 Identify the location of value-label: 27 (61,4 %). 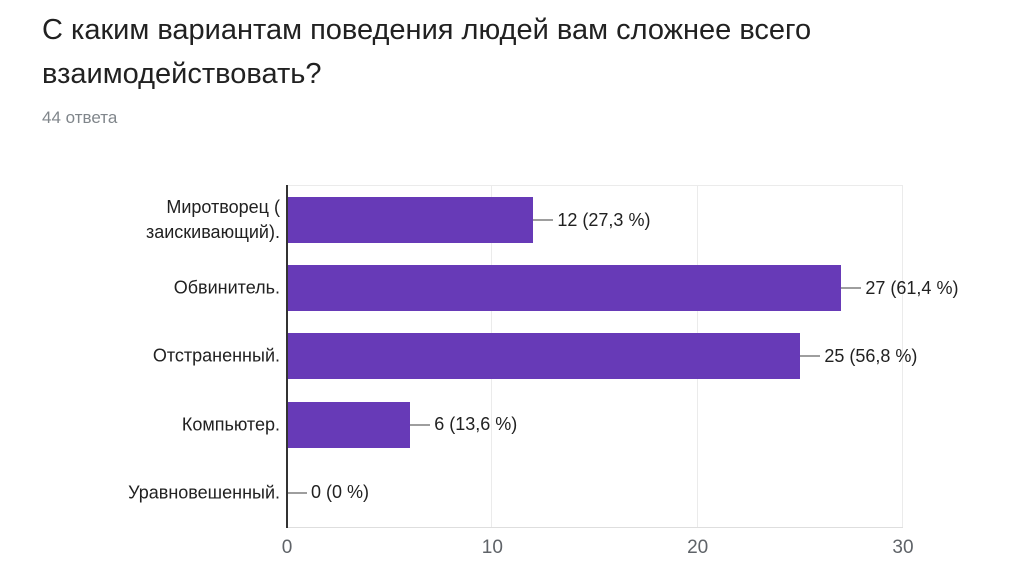
(912, 287).